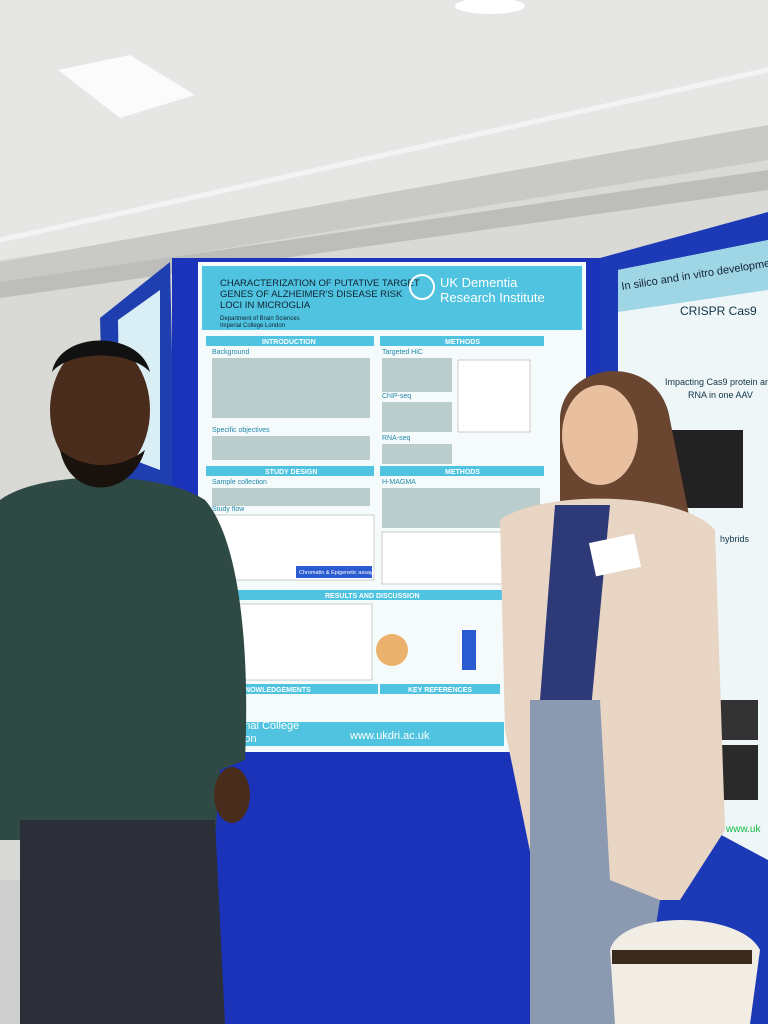 The height and width of the screenshot is (1024, 768). I want to click on section-title: STUDY DESIGN, so click(291, 472).